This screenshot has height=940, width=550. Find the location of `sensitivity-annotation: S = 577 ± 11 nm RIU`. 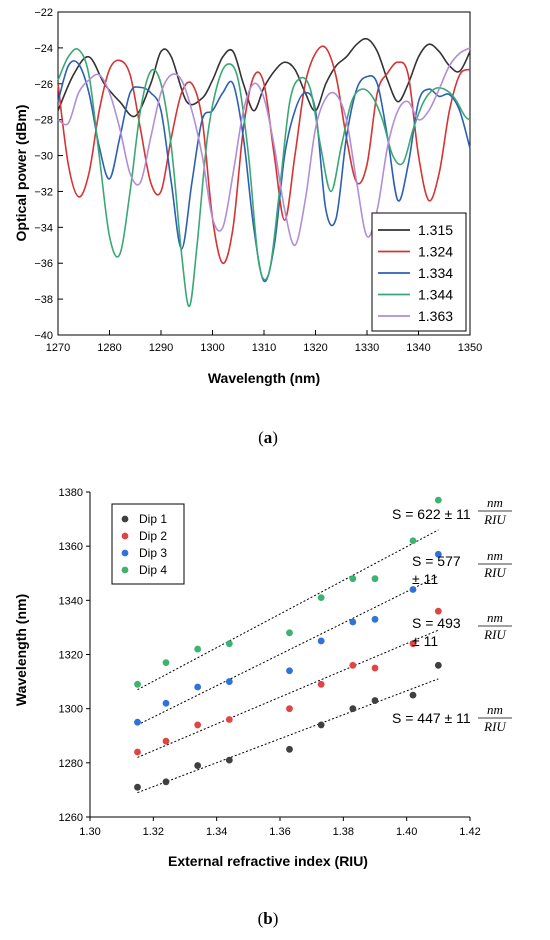

sensitivity-annotation: S = 577 ± 11 nm RIU is located at coordinates (462, 567).